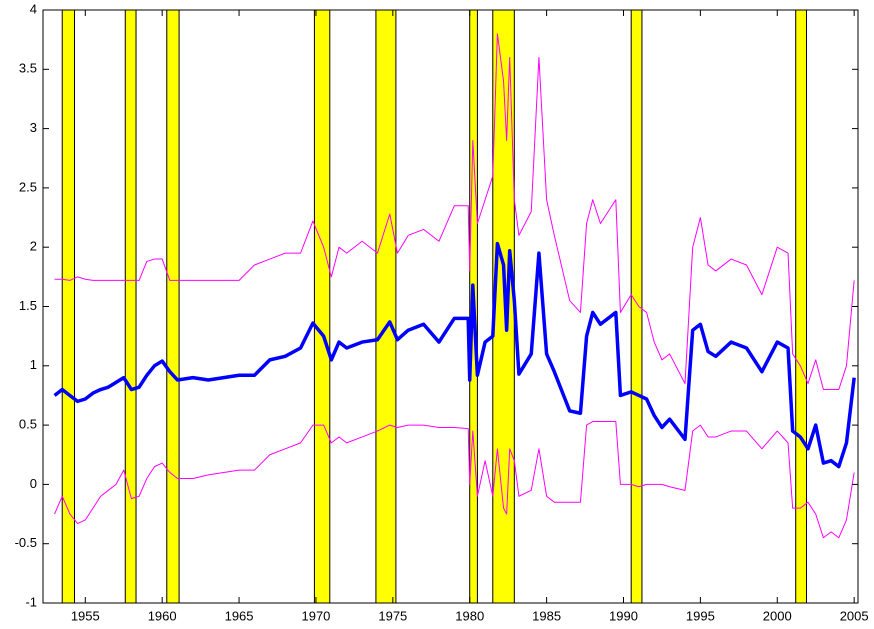 This screenshot has width=874, height=629. What do you see at coordinates (31, 601) in the screenshot?
I see `y-tick-label: -1` at bounding box center [31, 601].